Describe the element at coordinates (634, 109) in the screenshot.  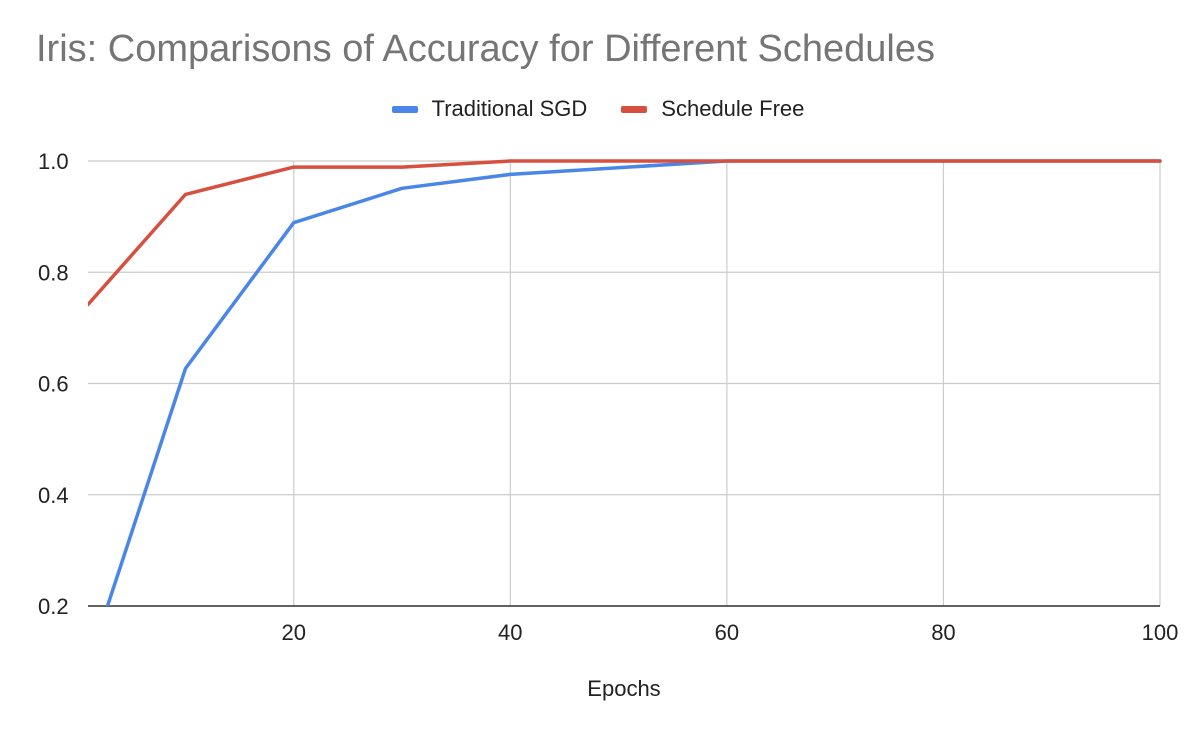
I see `legend-swatch-schedule-free` at that location.